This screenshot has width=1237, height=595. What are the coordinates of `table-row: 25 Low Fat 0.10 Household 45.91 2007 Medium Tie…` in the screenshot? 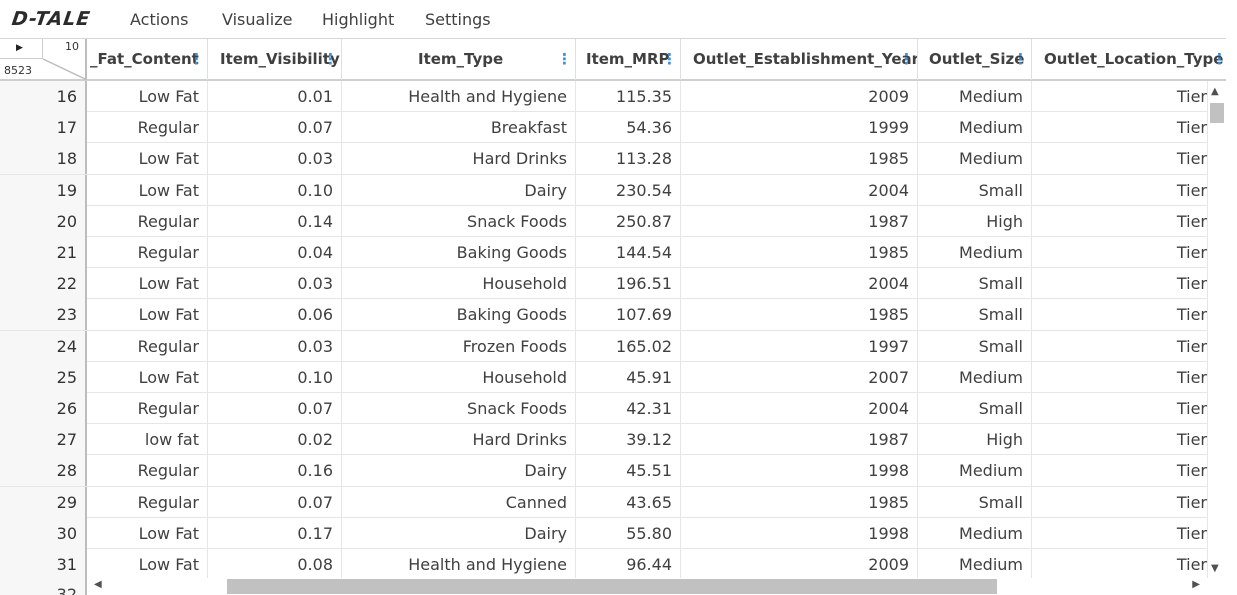 It's located at (613, 377).